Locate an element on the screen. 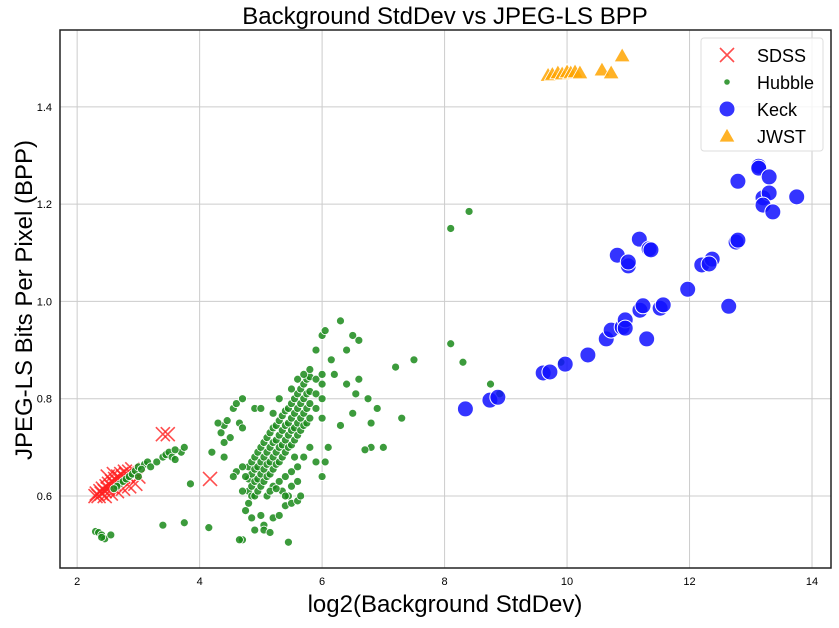  y-tick-label: 0.6 is located at coordinates (44, 497).